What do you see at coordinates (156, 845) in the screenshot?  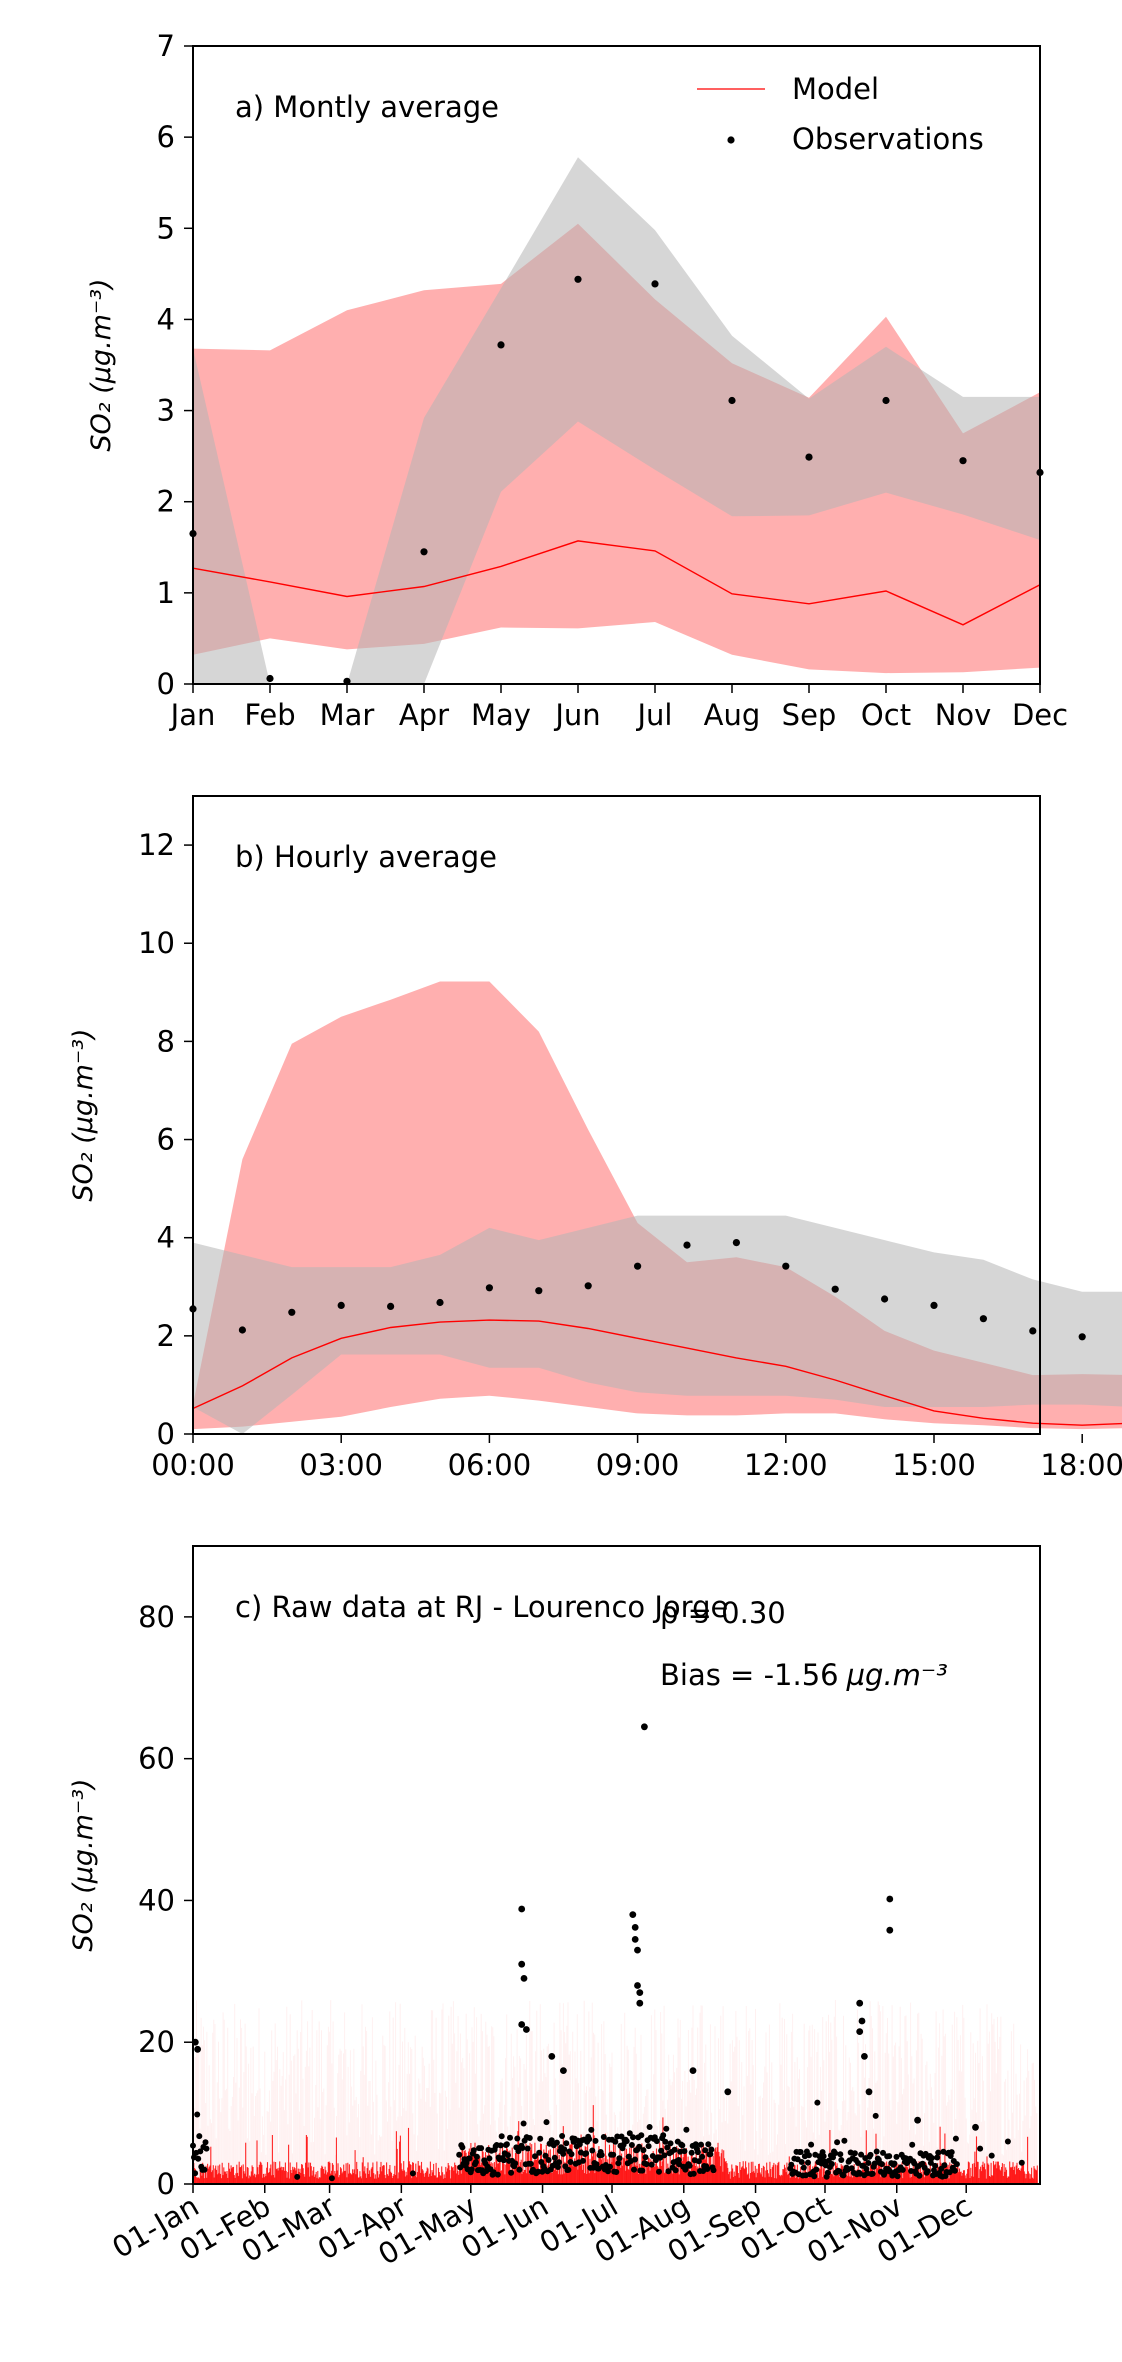 I see `y-tick-label: 12` at bounding box center [156, 845].